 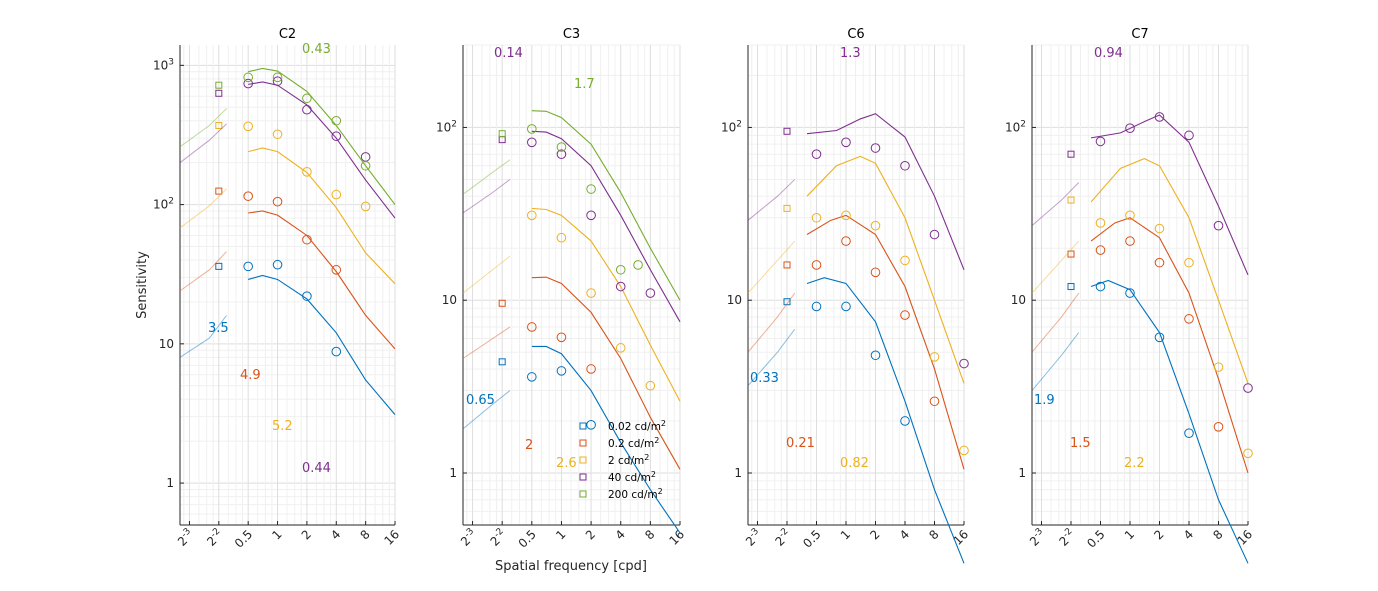 What do you see at coordinates (854, 463) in the screenshot?
I see `series-annotation: 0.82` at bounding box center [854, 463].